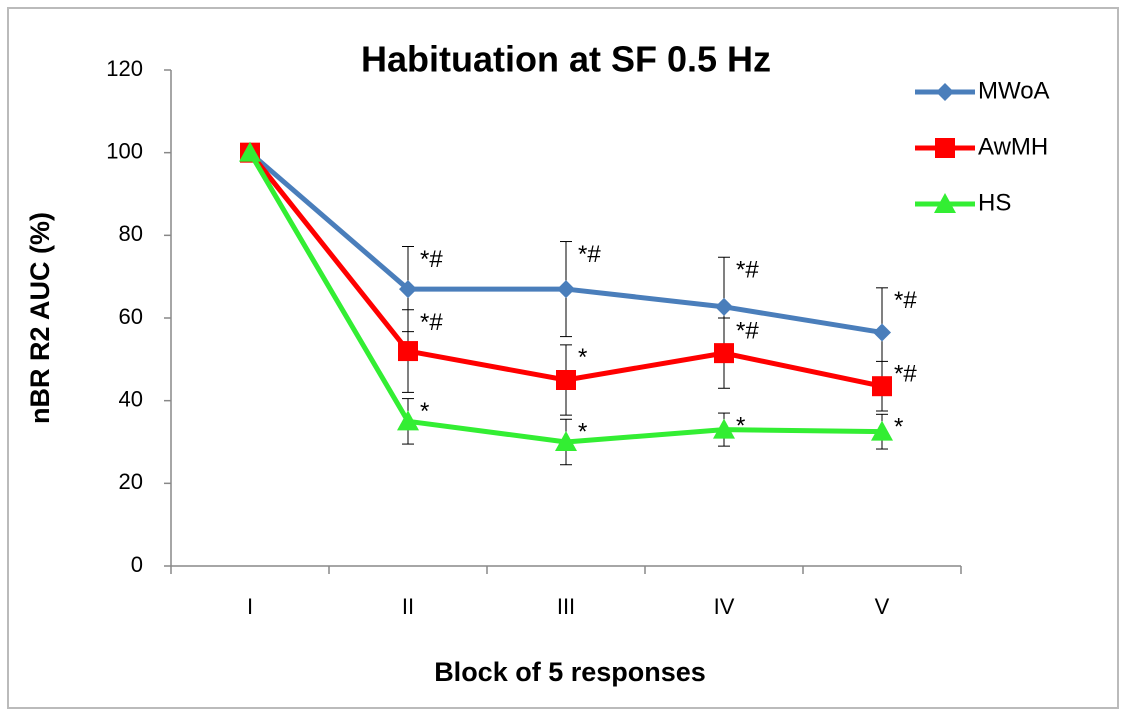  Describe the element at coordinates (566, 606) in the screenshot. I see `x-tick-label: III` at that location.